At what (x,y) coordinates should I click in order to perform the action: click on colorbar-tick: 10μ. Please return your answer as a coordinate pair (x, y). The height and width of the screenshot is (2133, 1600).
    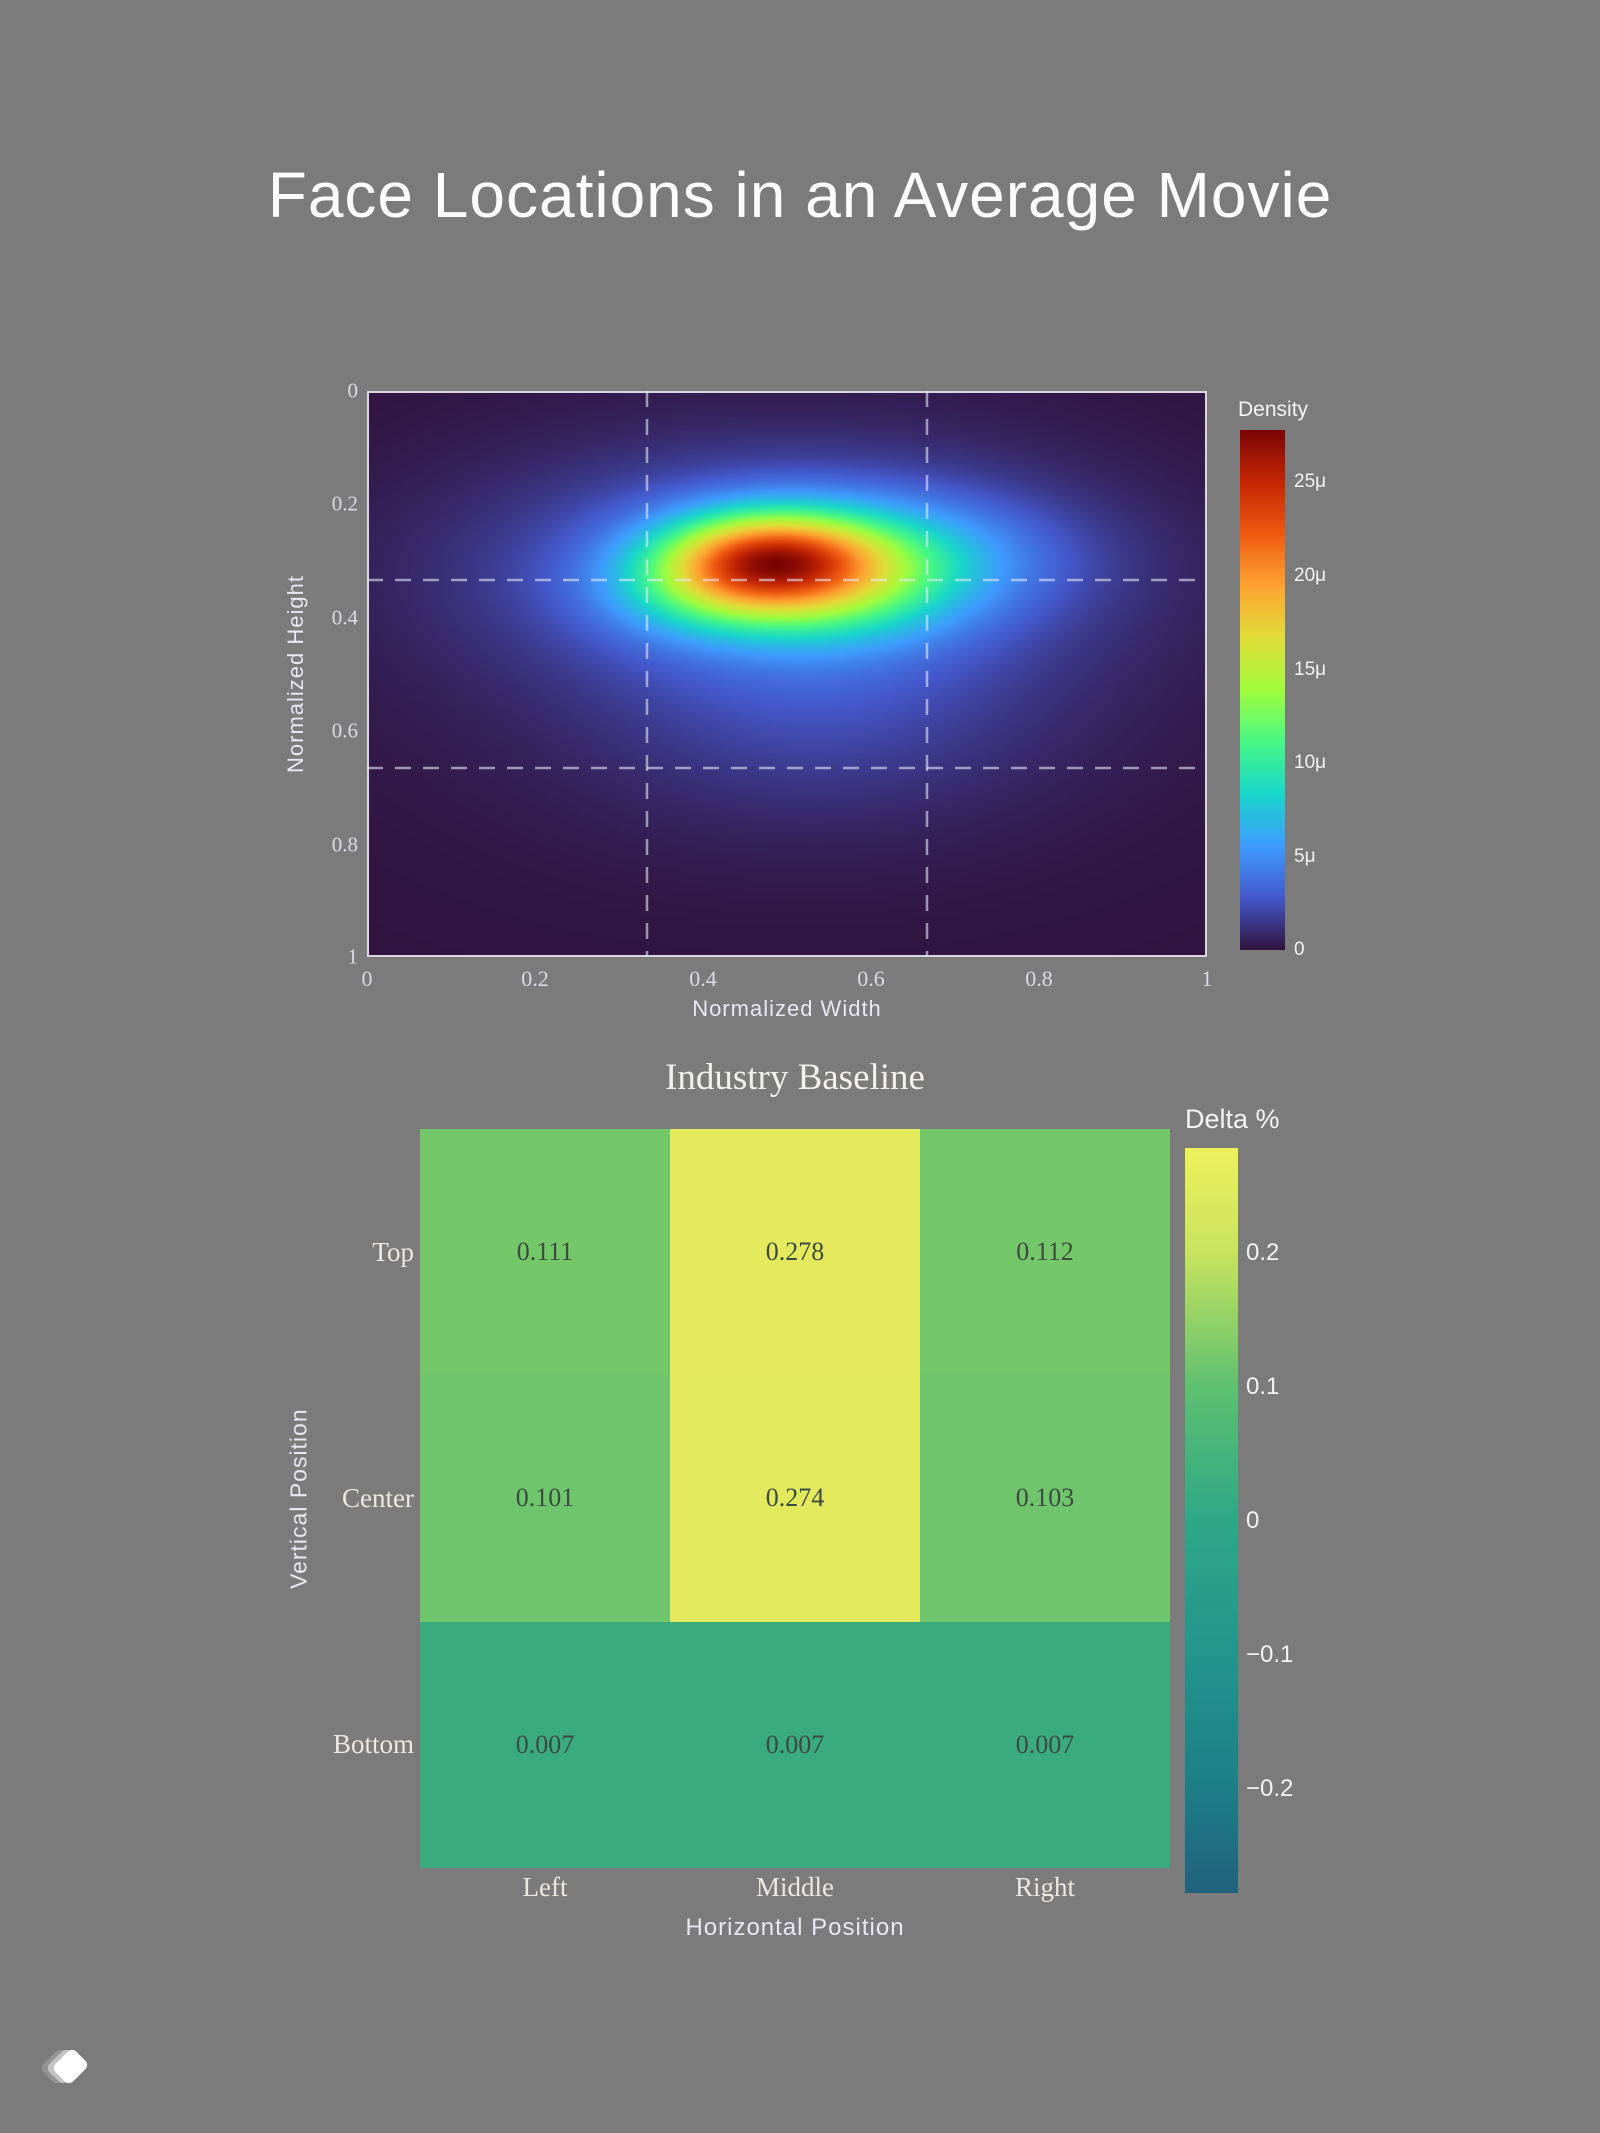
    Looking at the image, I should click on (1310, 762).